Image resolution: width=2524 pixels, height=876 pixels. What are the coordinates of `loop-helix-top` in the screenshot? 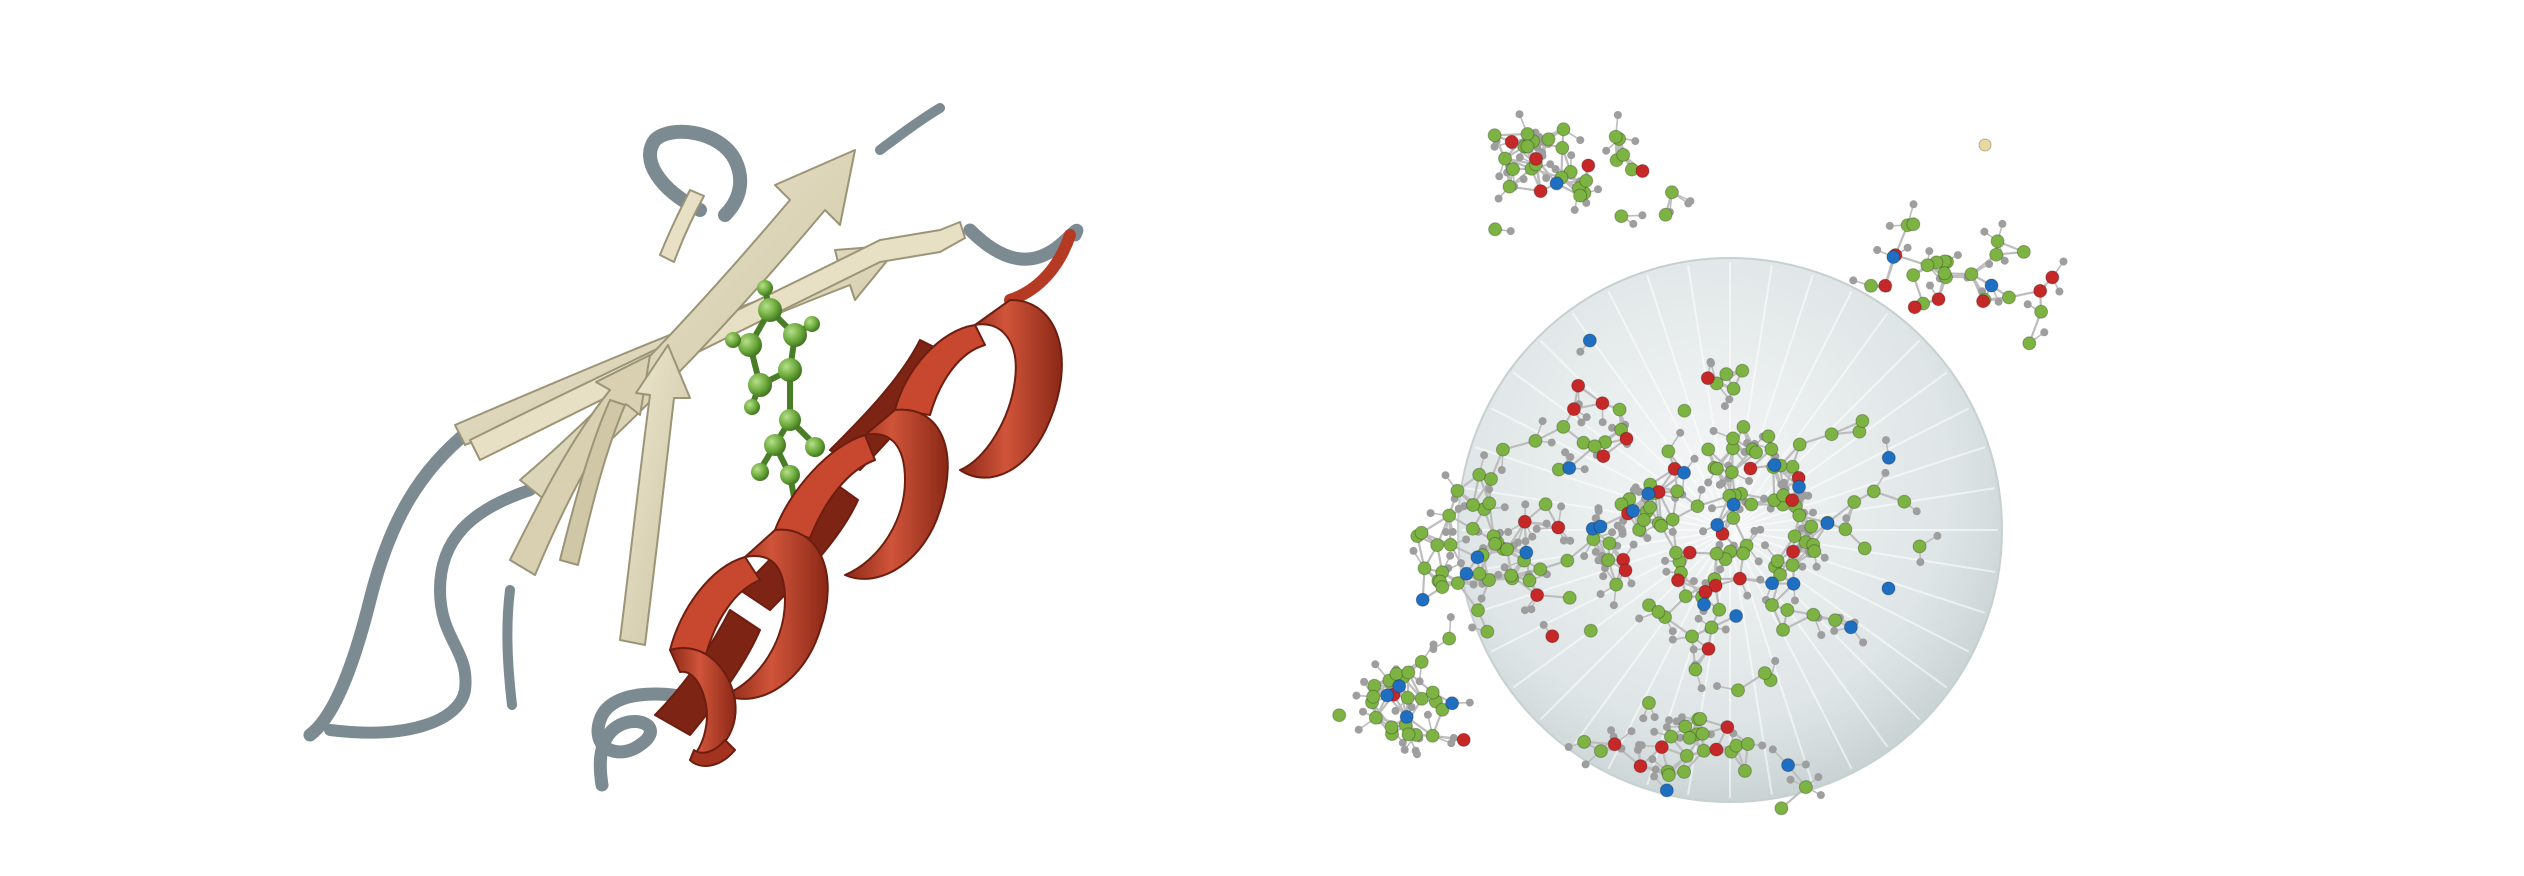 It's located at (1040, 267).